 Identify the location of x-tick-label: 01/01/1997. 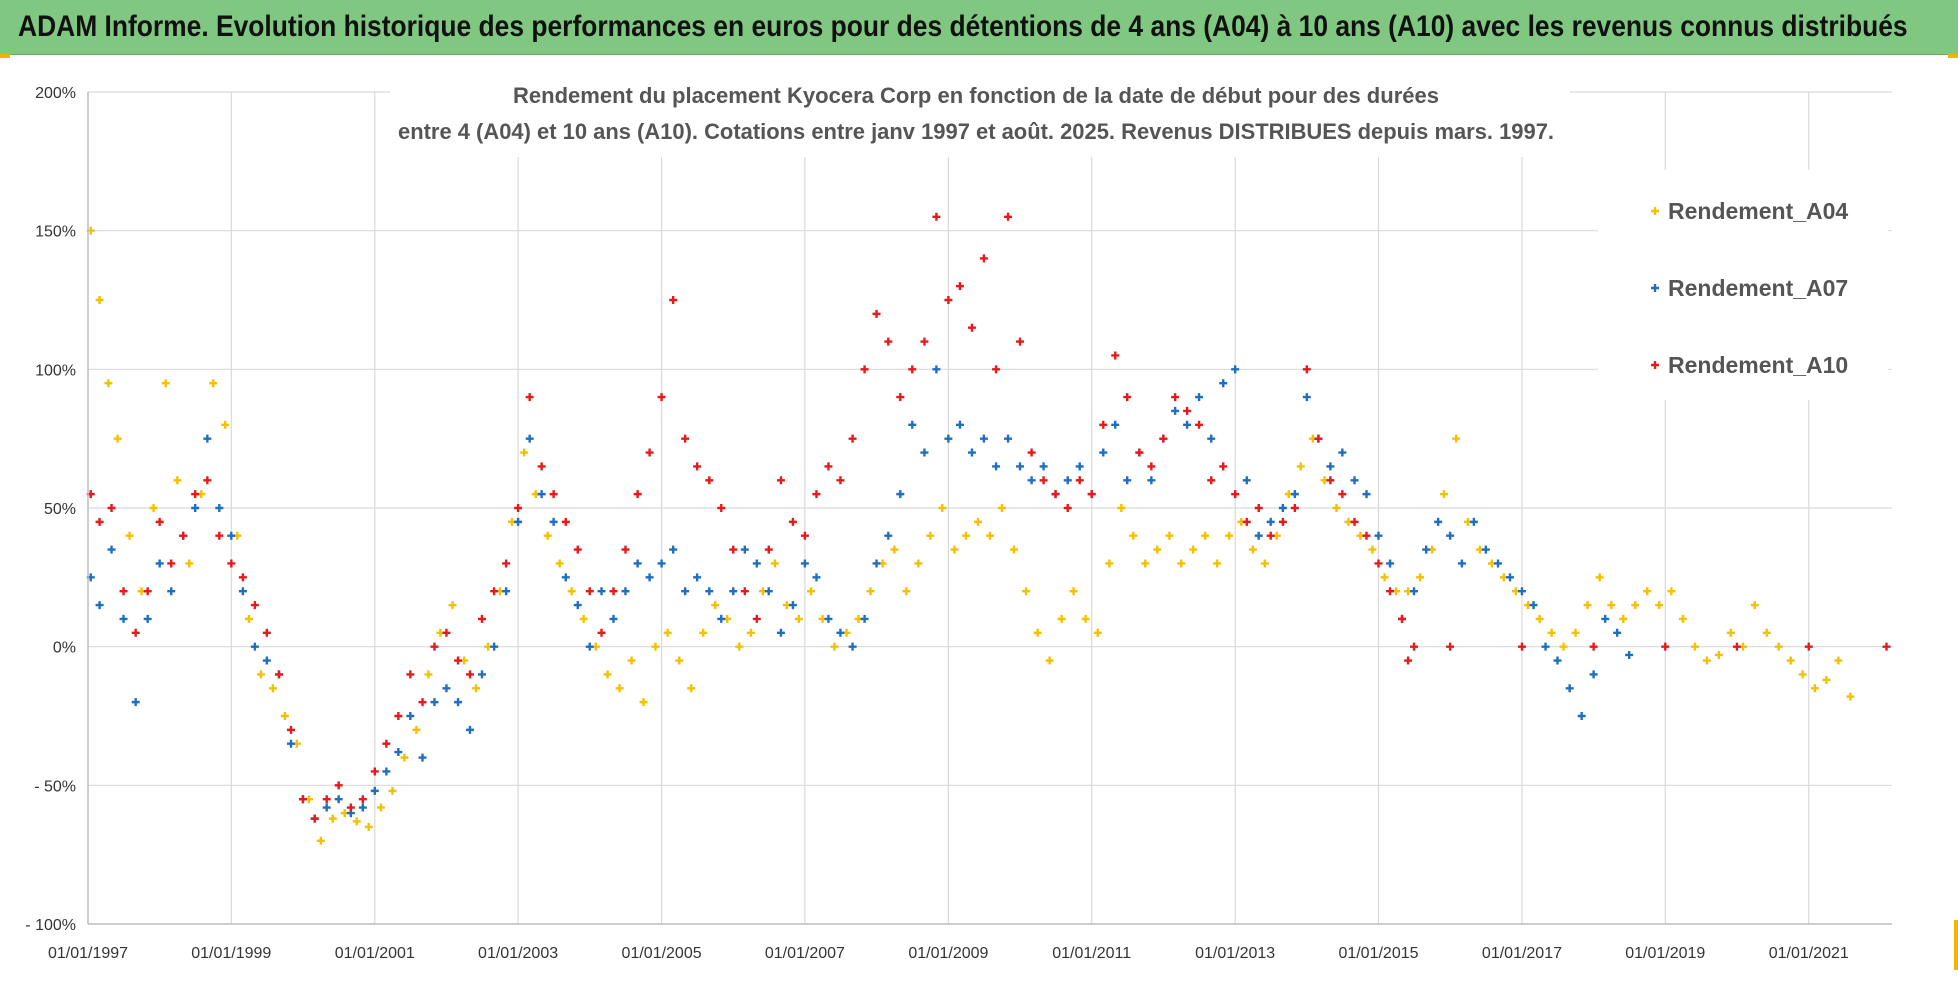
(88, 953).